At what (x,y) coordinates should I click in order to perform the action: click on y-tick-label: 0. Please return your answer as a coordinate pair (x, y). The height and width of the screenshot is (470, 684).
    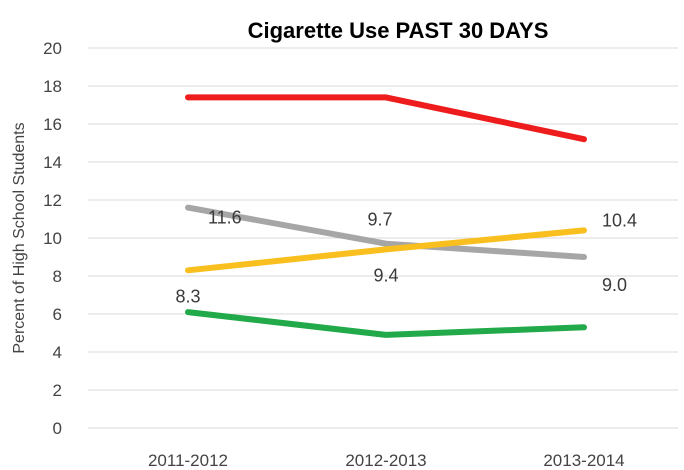
    Looking at the image, I should click on (57, 428).